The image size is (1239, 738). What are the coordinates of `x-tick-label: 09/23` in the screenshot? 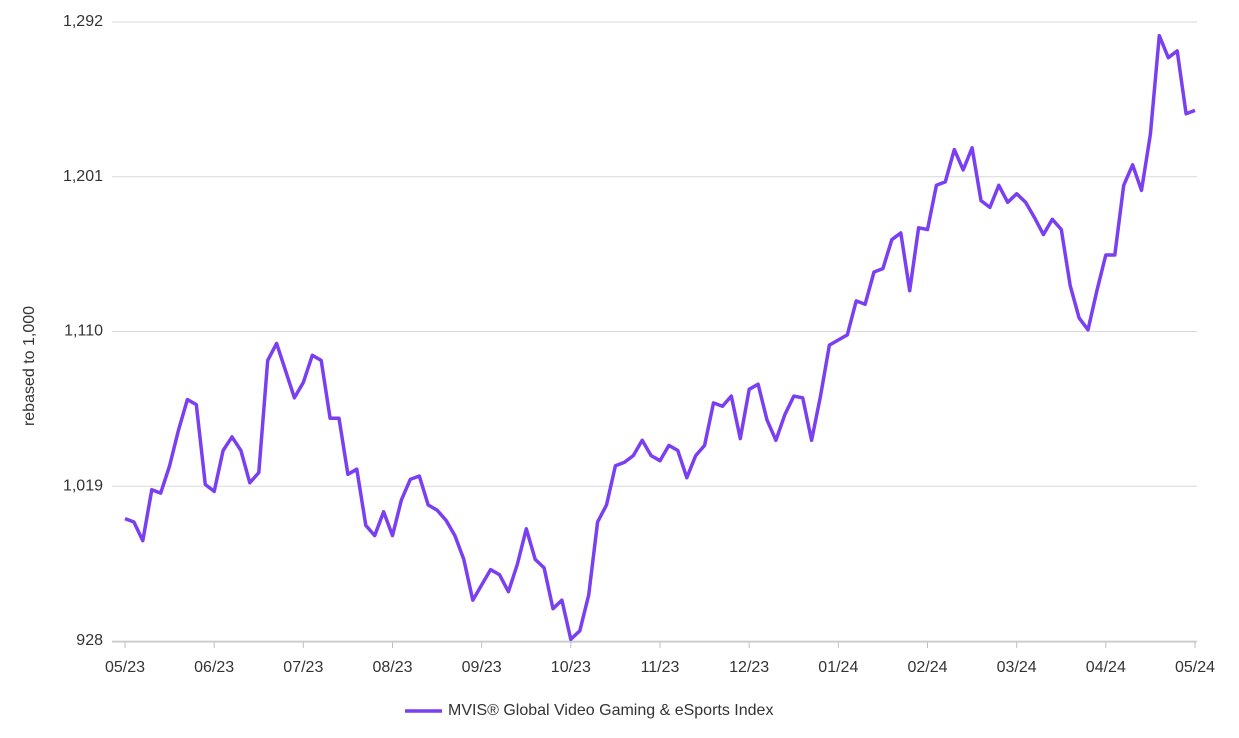 It's located at (482, 667).